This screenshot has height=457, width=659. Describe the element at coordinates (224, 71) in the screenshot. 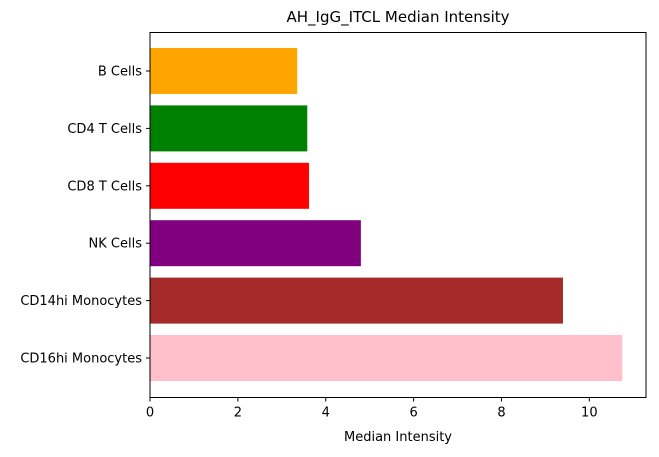

I see `bar-b-cells` at that location.